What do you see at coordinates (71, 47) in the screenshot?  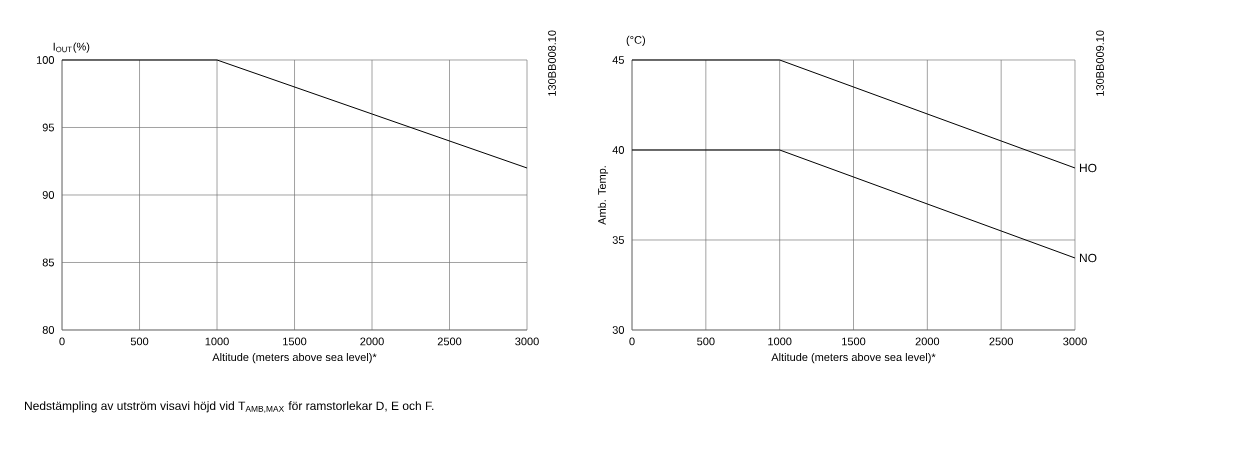 I see `y-axis-title: I$_{OUT}$(%)` at bounding box center [71, 47].